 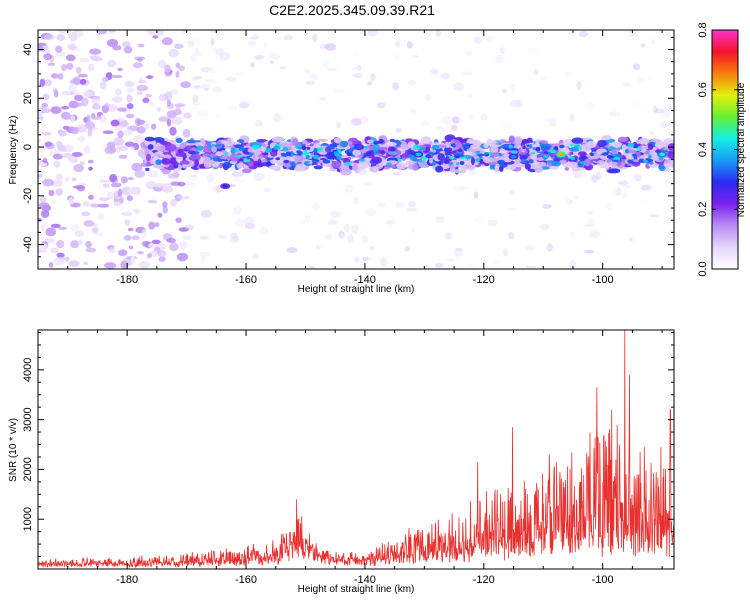 What do you see at coordinates (28, 245) in the screenshot?
I see `y-tick-label: -40` at bounding box center [28, 245].